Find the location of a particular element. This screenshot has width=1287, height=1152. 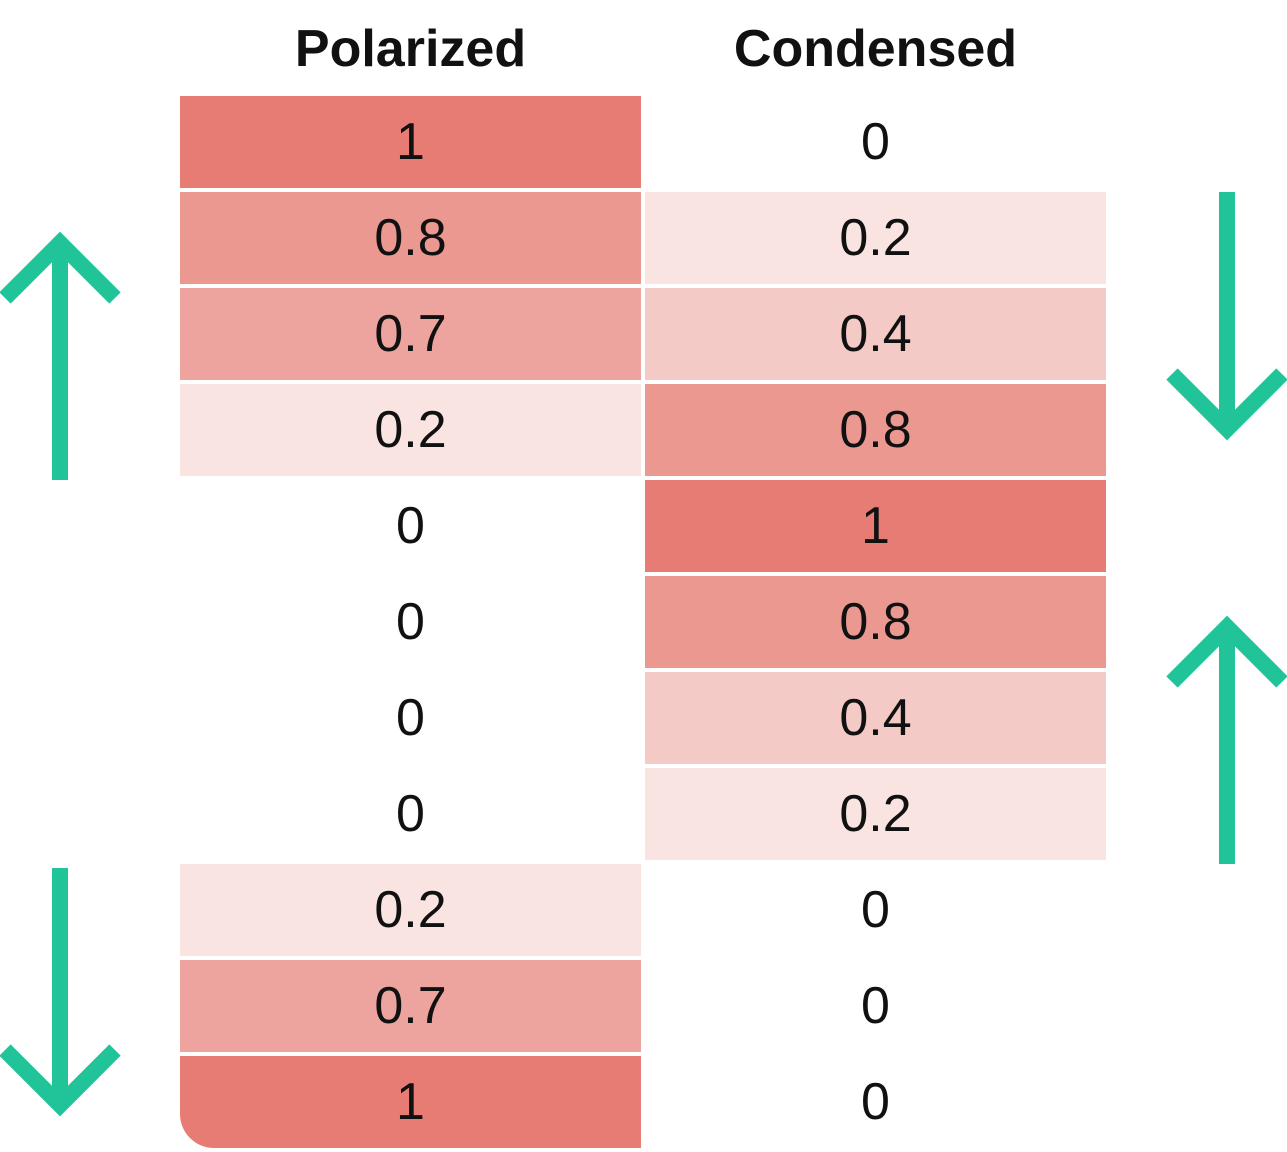

condensed-cell: 1 is located at coordinates (875, 526).